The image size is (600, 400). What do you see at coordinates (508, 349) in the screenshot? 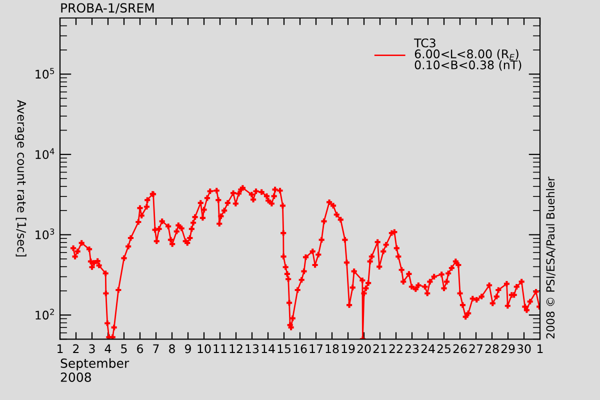
I see `x-tick-label: 29` at bounding box center [508, 349].